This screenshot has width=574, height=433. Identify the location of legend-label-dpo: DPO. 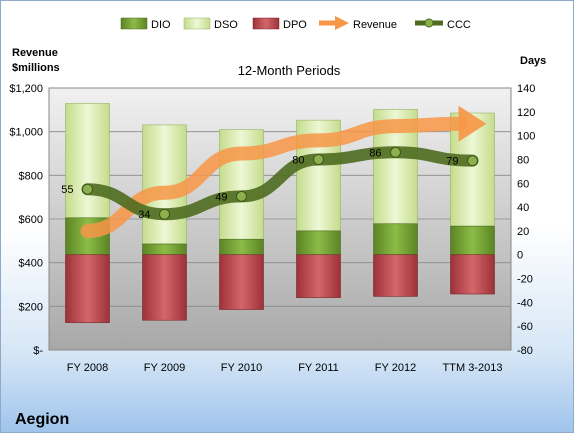
(295, 25).